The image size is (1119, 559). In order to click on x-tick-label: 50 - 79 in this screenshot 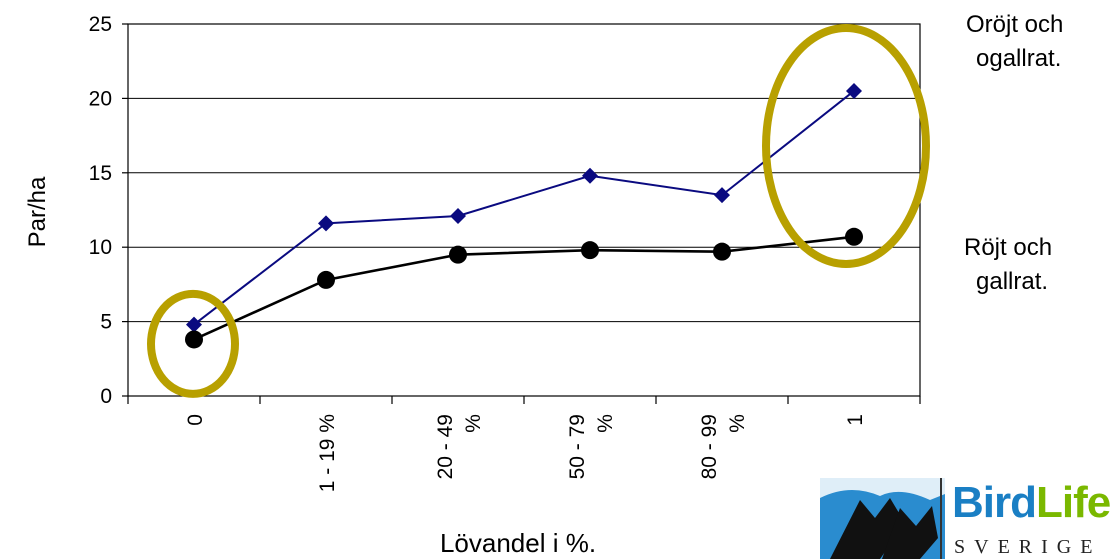, I will do `click(577, 446)`.